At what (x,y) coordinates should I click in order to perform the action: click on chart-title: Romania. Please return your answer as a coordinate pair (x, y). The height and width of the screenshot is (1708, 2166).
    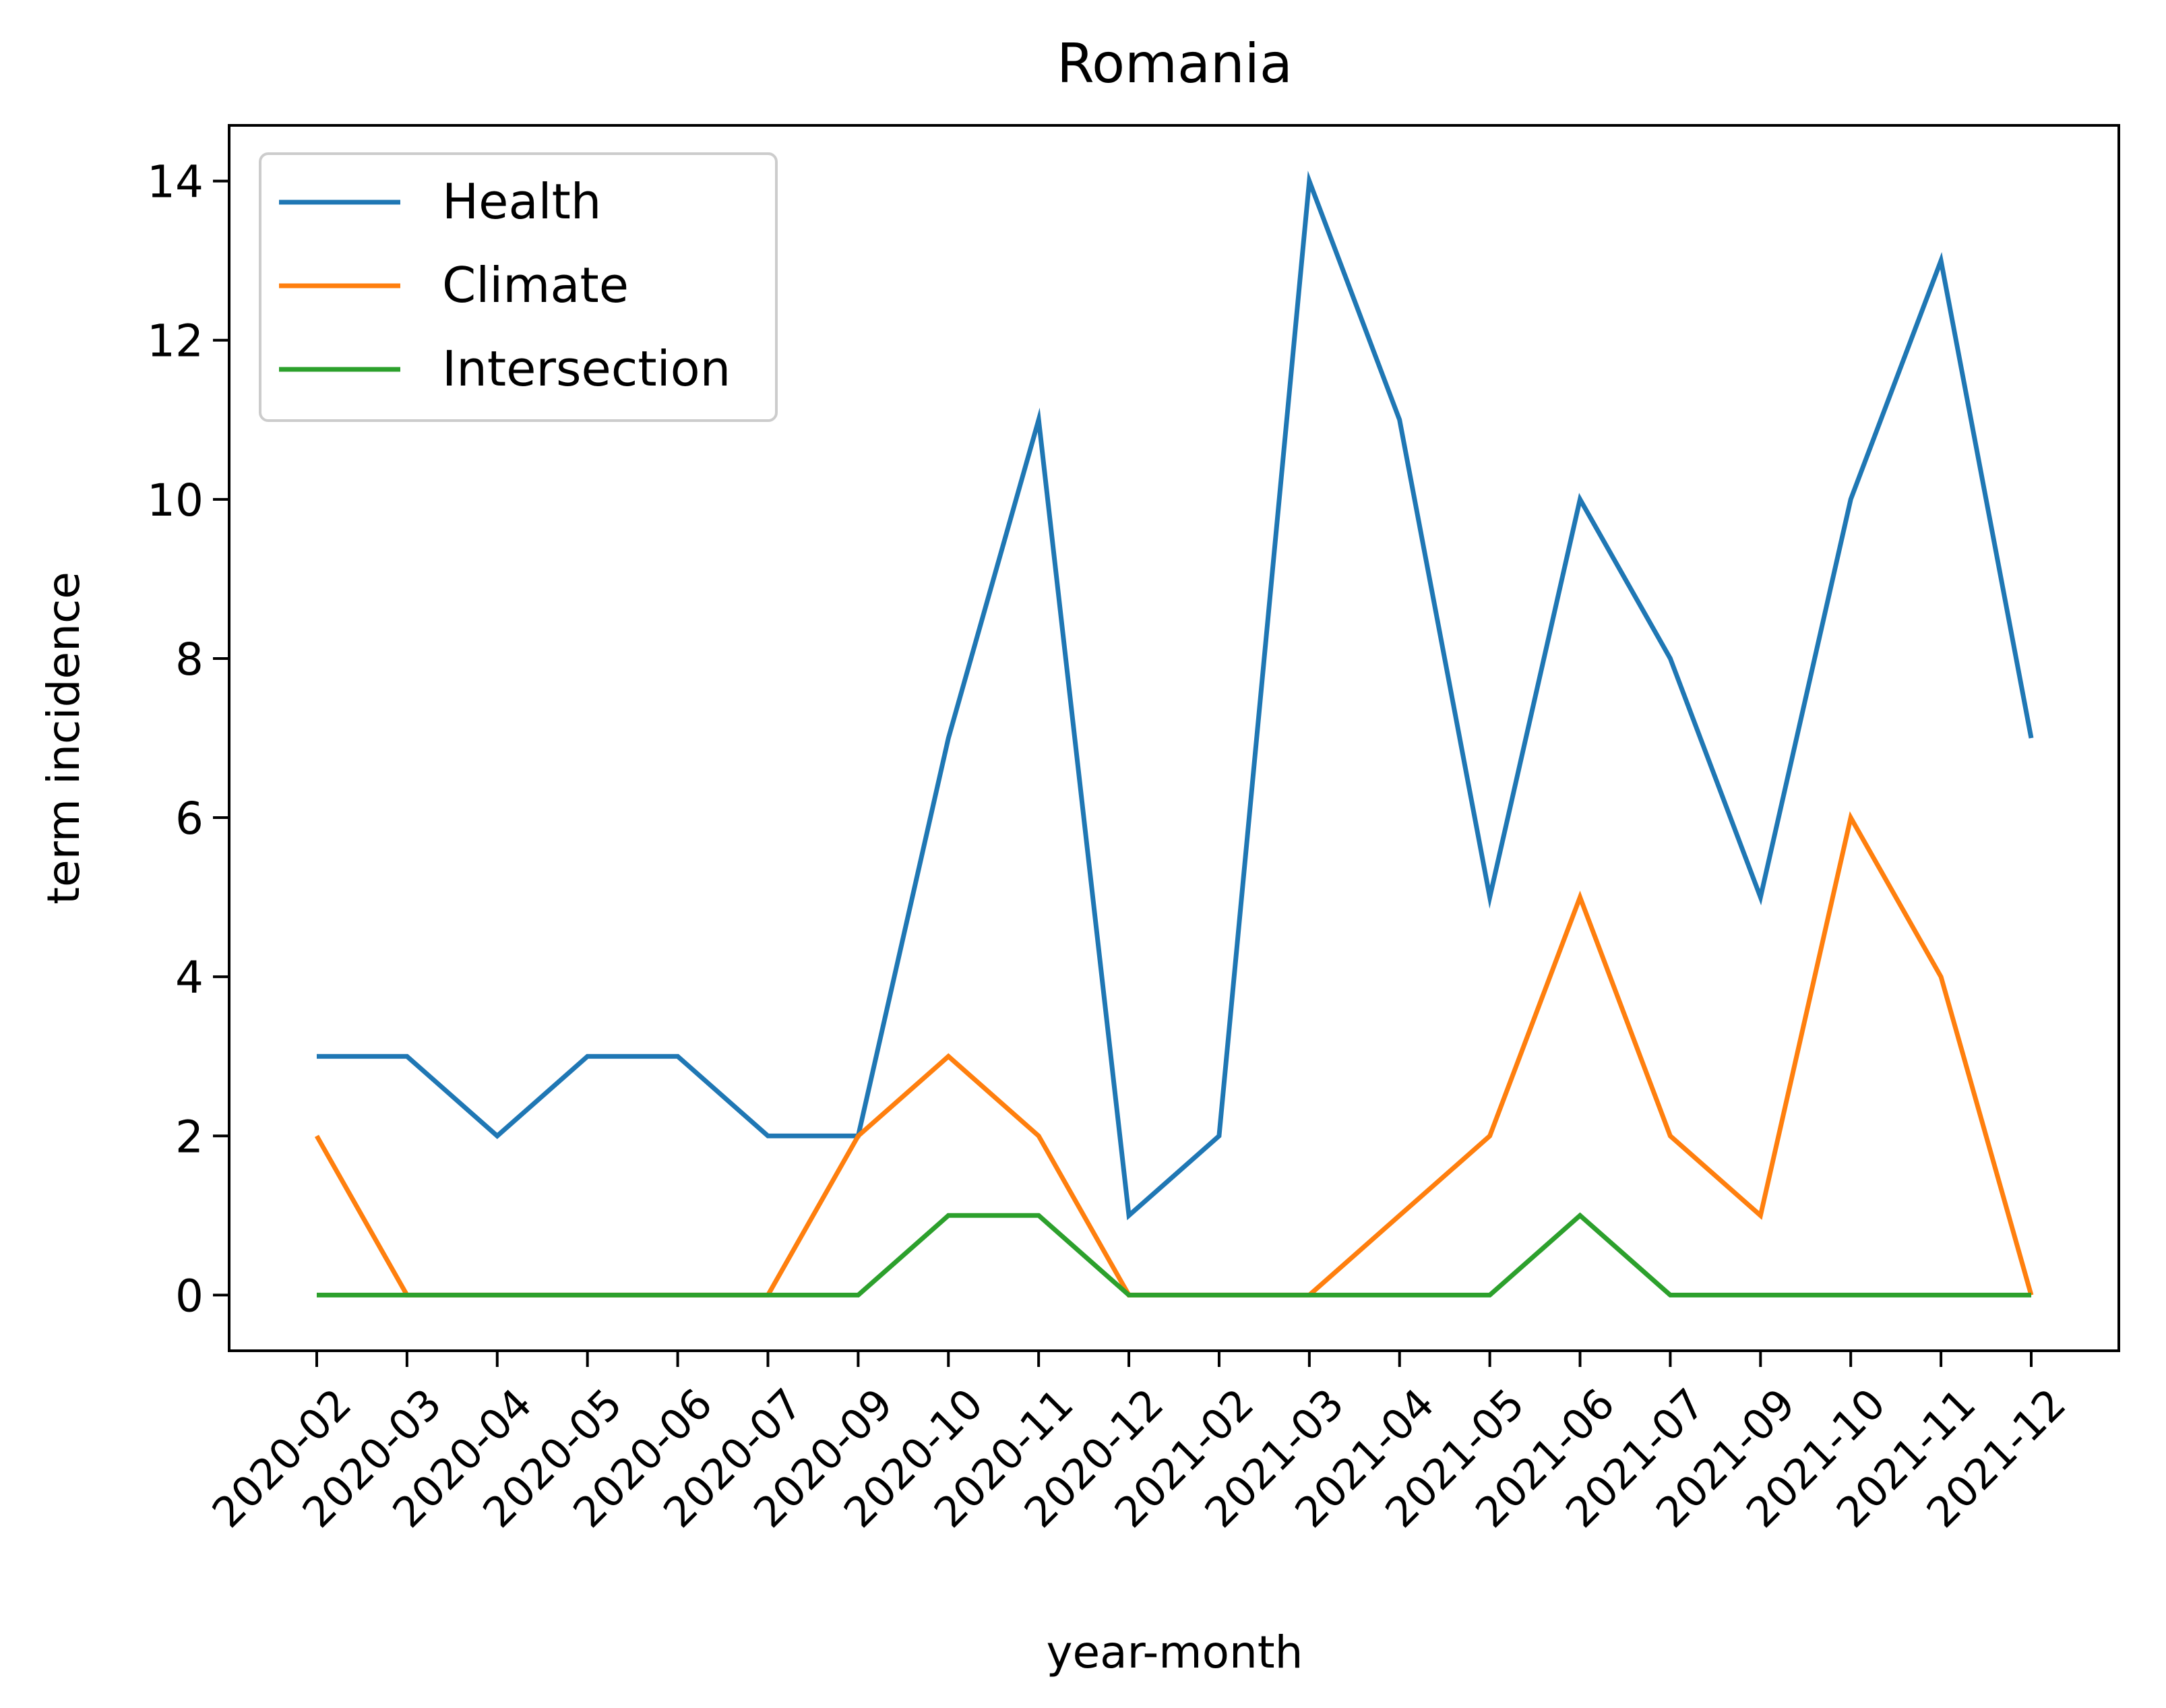
    Looking at the image, I should click on (1175, 64).